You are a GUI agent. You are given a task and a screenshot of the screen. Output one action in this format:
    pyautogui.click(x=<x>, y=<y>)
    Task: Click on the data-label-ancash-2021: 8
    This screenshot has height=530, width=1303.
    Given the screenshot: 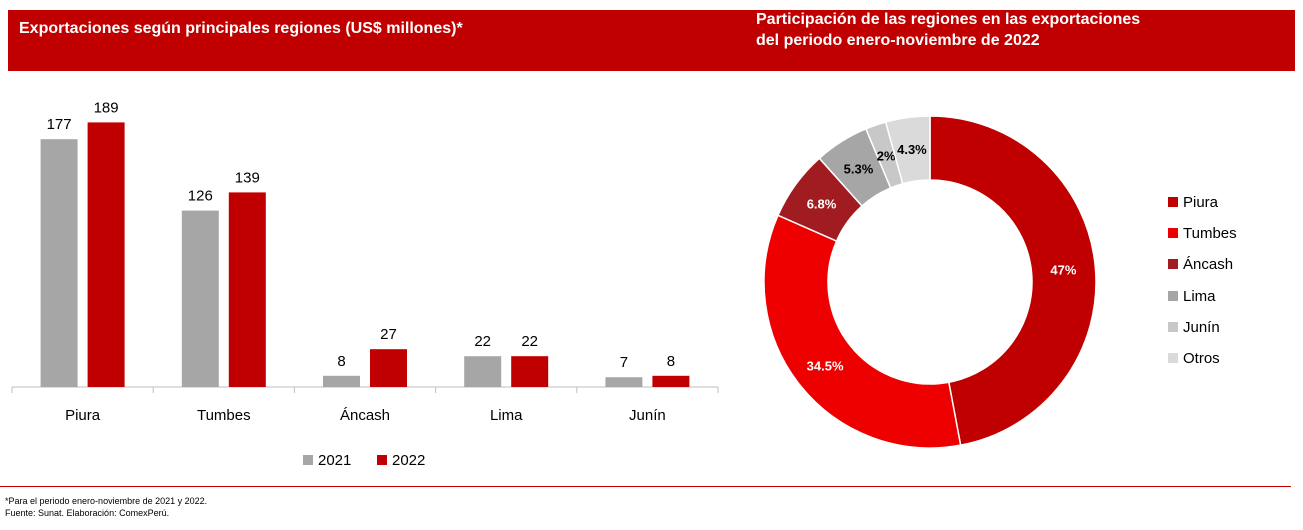 What is the action you would take?
    pyautogui.click(x=341, y=361)
    